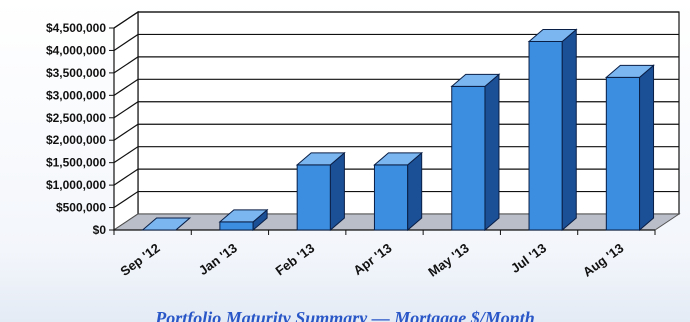 Image resolution: width=690 pixels, height=322 pixels. I want to click on x-tick-label: Jul '13, so click(528, 258).